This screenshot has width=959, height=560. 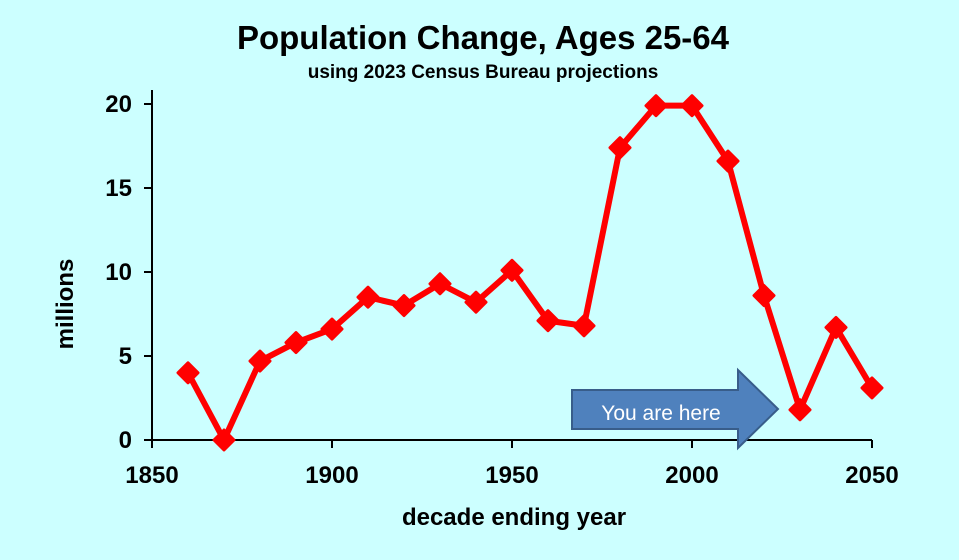 What do you see at coordinates (331, 475) in the screenshot?
I see `x-tick-label: 1900` at bounding box center [331, 475].